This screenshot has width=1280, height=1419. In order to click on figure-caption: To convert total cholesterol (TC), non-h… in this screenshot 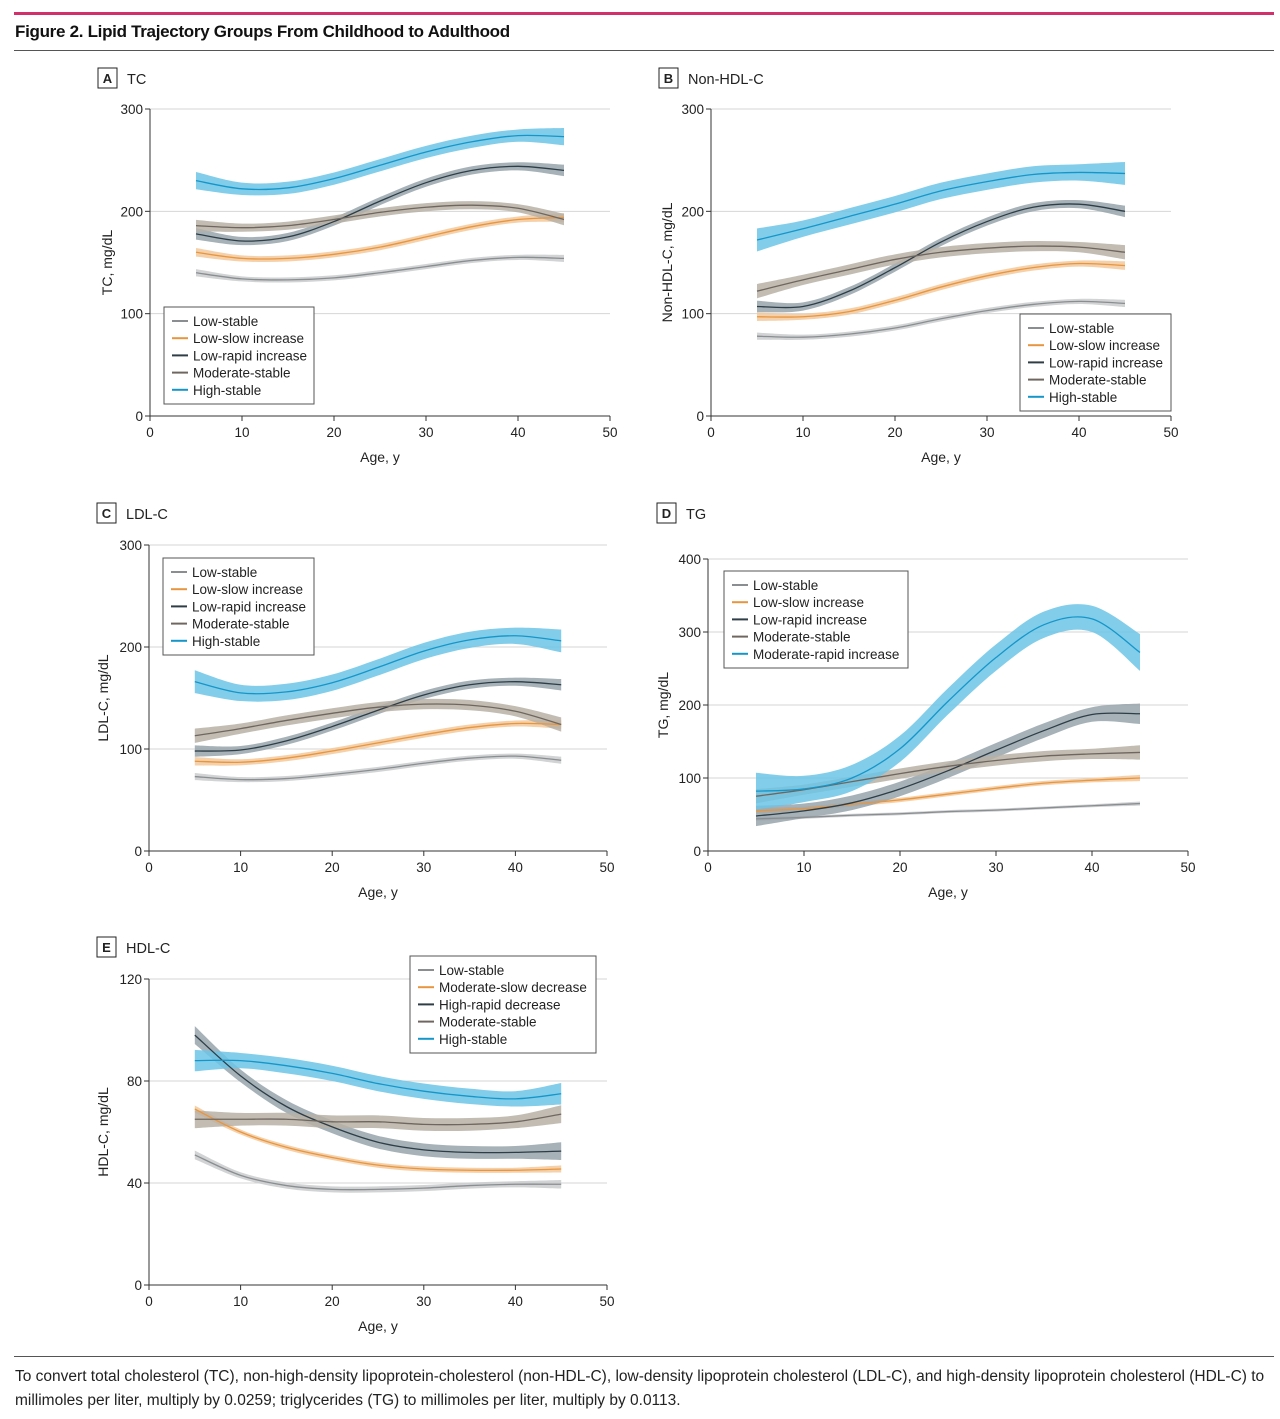, I will do `click(640, 1388)`.